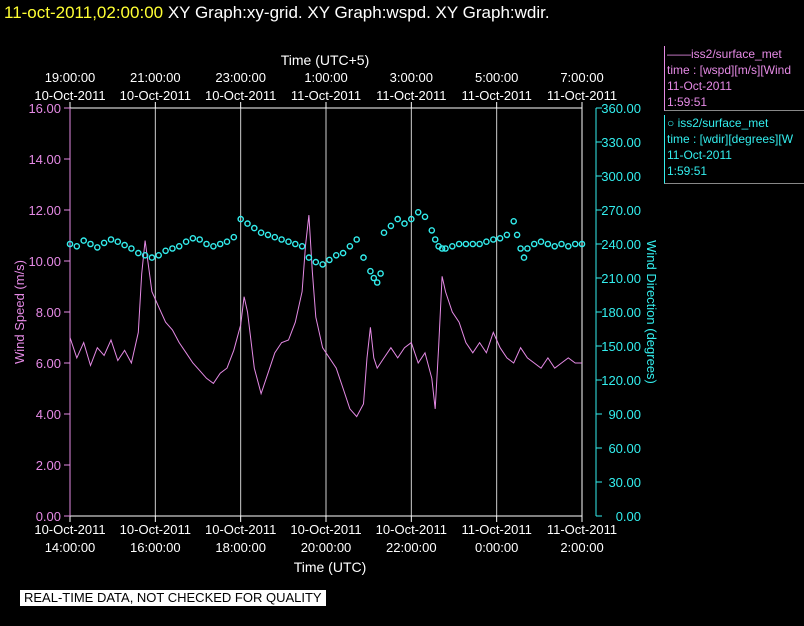 Image resolution: width=804 pixels, height=626 pixels. What do you see at coordinates (581, 77) in the screenshot?
I see `top-tick-time: 7:00:00` at bounding box center [581, 77].